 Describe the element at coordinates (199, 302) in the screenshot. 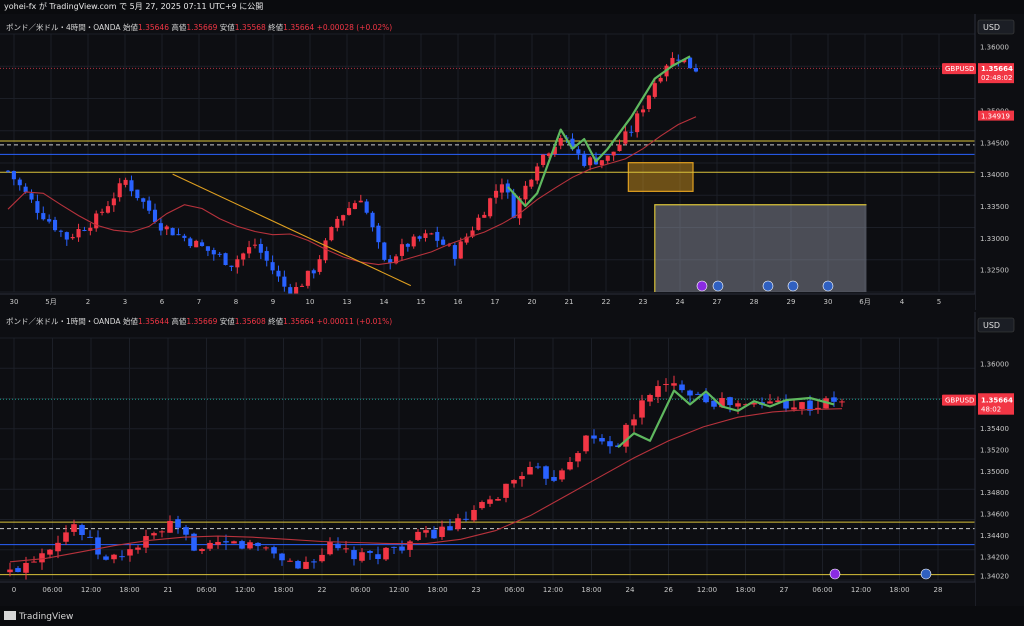

I see `x-tick-label: 7` at that location.